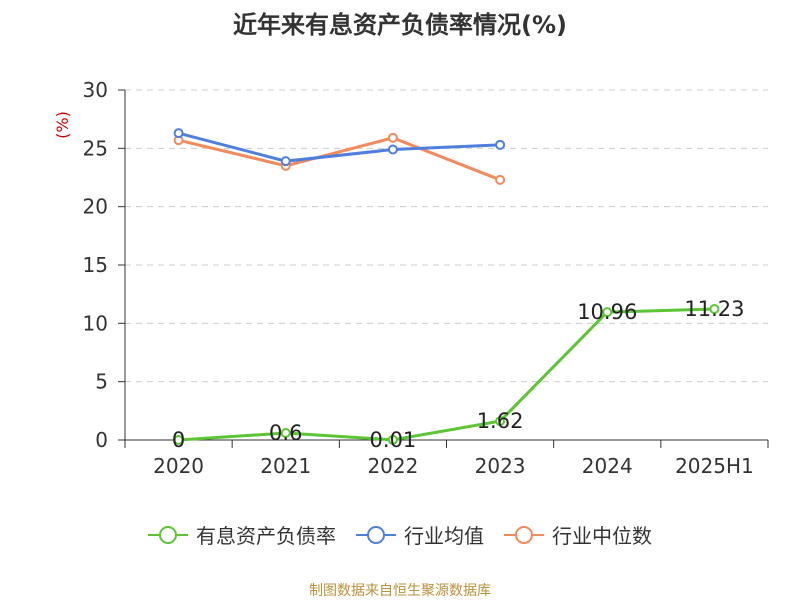  I want to click on legend-label: 有息资产负债率, so click(266, 536).